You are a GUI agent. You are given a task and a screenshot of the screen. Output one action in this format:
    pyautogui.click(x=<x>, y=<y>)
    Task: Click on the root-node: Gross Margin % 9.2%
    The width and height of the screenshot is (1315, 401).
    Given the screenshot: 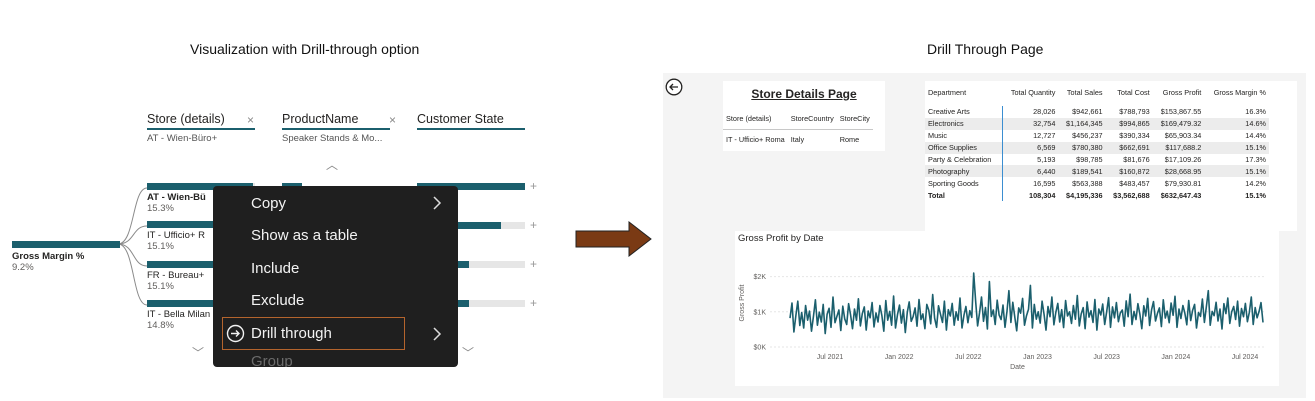 What is the action you would take?
    pyautogui.click(x=66, y=257)
    